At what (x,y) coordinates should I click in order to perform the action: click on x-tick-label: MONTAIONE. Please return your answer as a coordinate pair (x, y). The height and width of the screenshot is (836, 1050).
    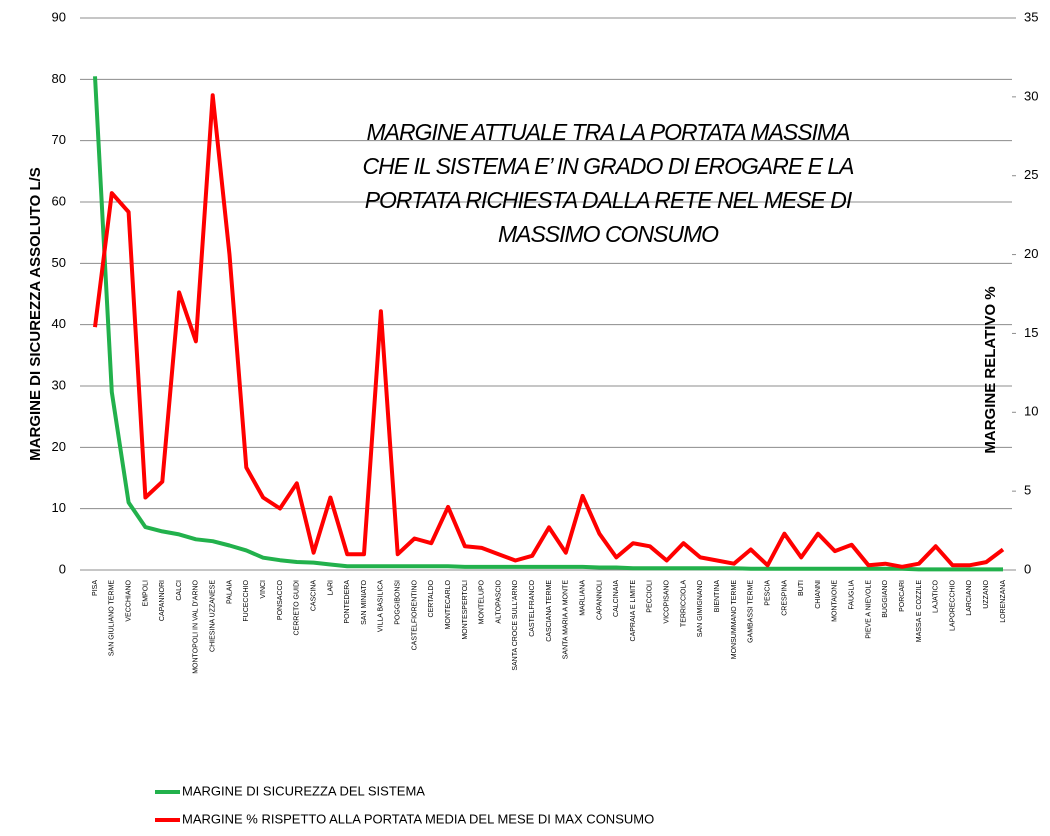
    Looking at the image, I should click on (835, 601).